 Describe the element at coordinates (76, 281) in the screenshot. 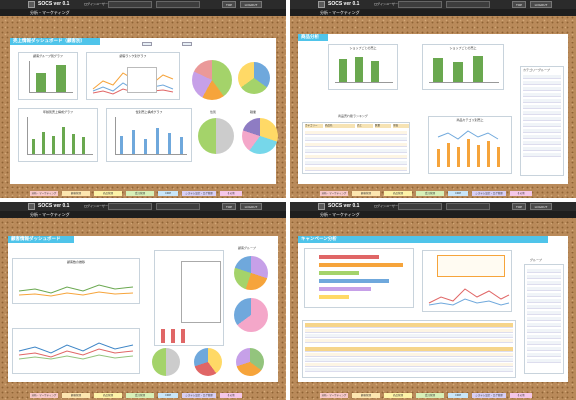

I see `chart-panel-customer-count: 顧客数の推移` at that location.